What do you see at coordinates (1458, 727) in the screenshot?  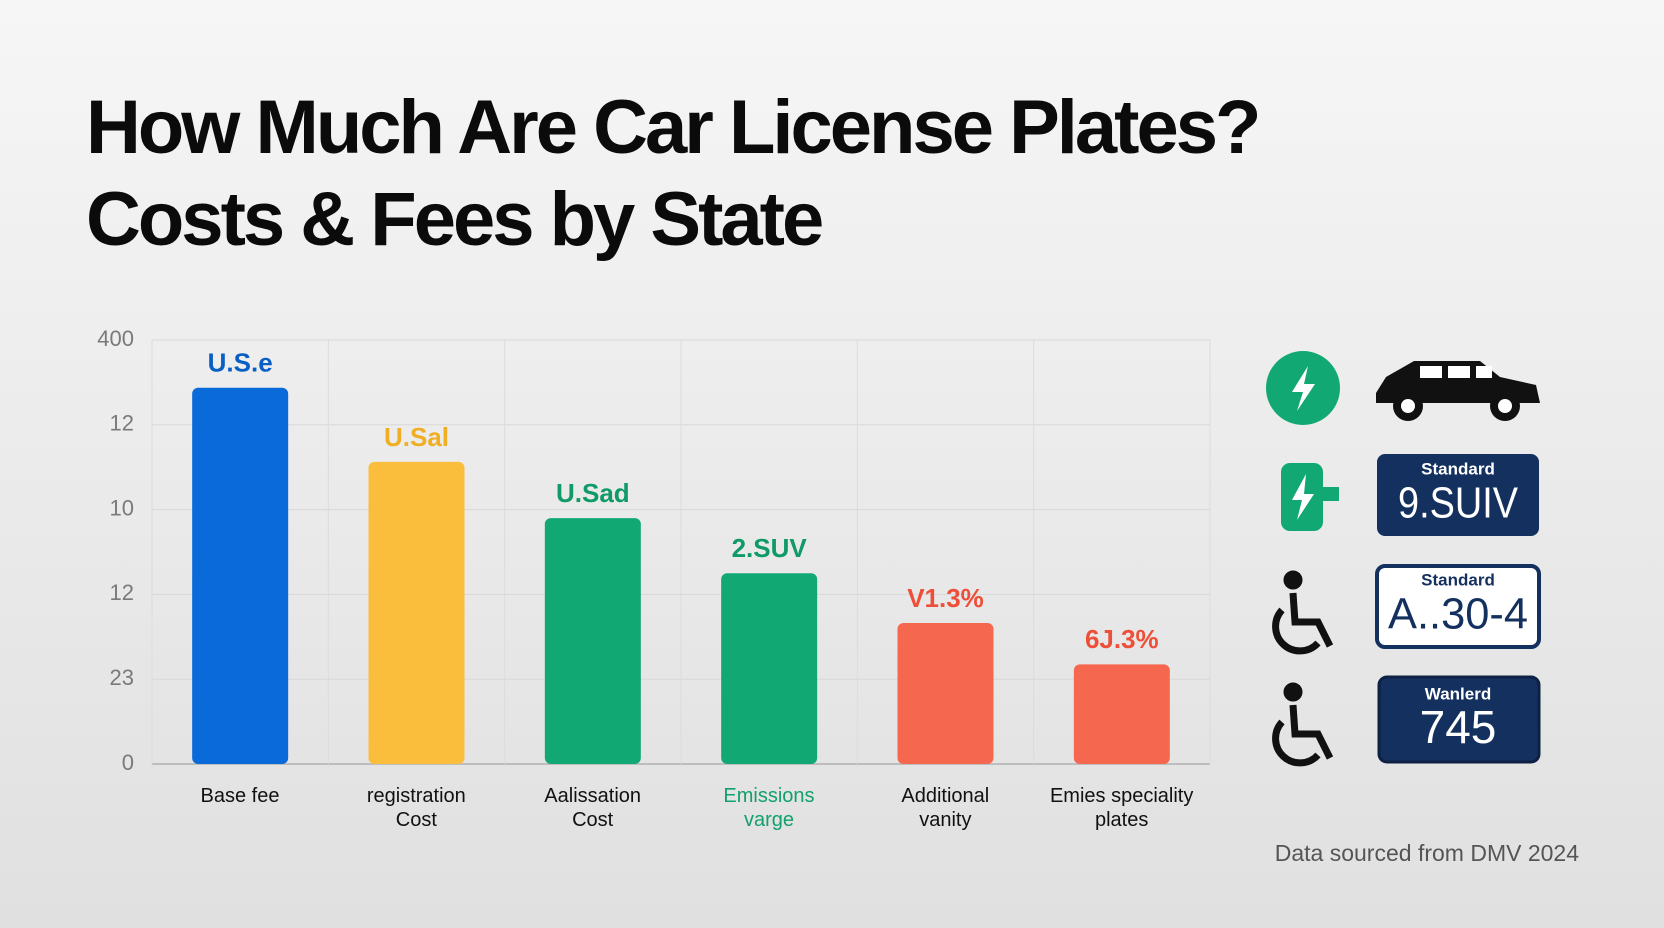 I see `plate-number: 745` at bounding box center [1458, 727].